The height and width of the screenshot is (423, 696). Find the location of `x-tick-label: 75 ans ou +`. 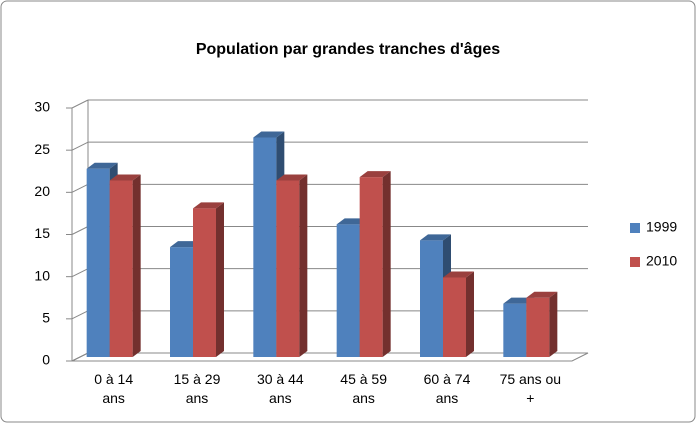

x-tick-label: 75 ans ou + is located at coordinates (530, 388).